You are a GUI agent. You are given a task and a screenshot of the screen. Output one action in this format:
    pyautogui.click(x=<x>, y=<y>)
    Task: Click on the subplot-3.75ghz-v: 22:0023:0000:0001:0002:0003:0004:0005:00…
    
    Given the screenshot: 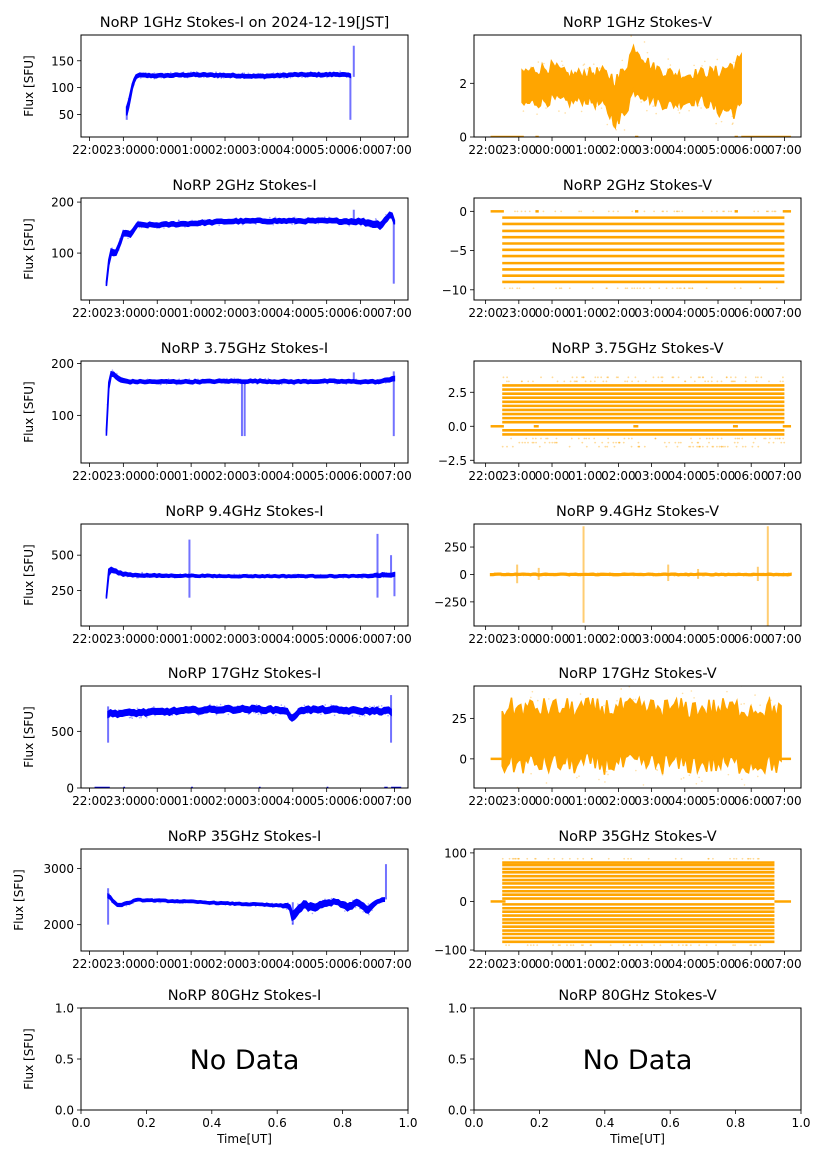 What is the action you would take?
    pyautogui.click(x=620, y=412)
    